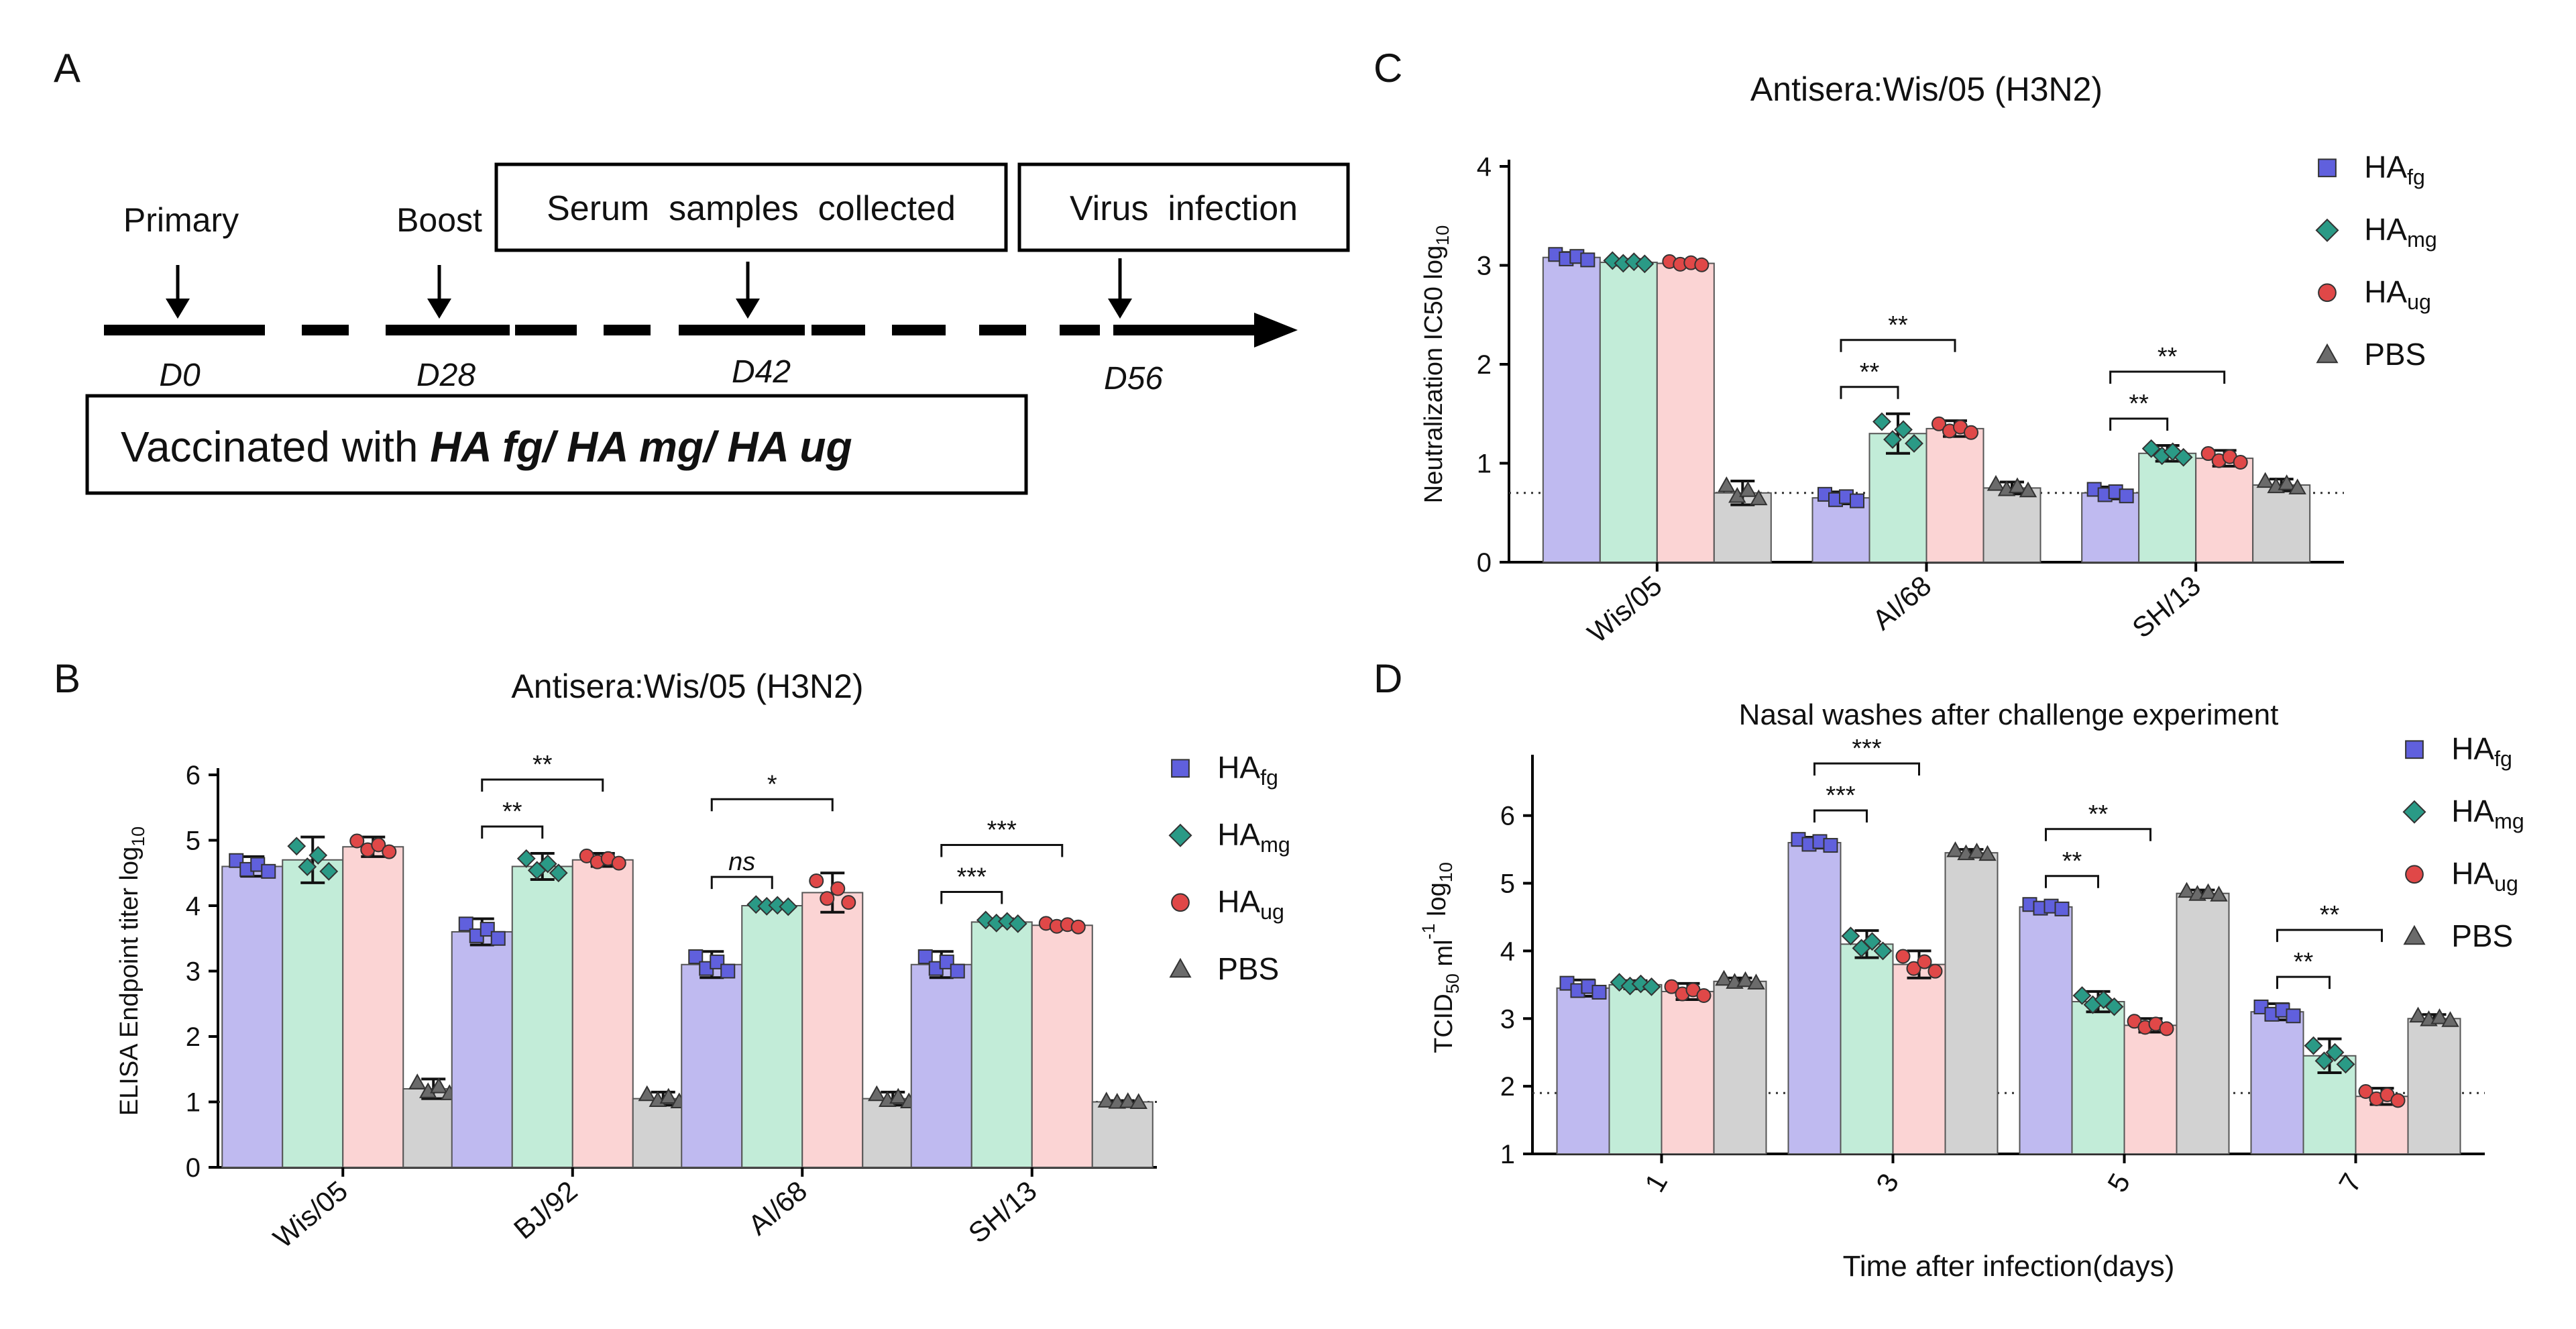  I want to click on y-axis-label: ELISA Endpoint titer log10, so click(131, 971).